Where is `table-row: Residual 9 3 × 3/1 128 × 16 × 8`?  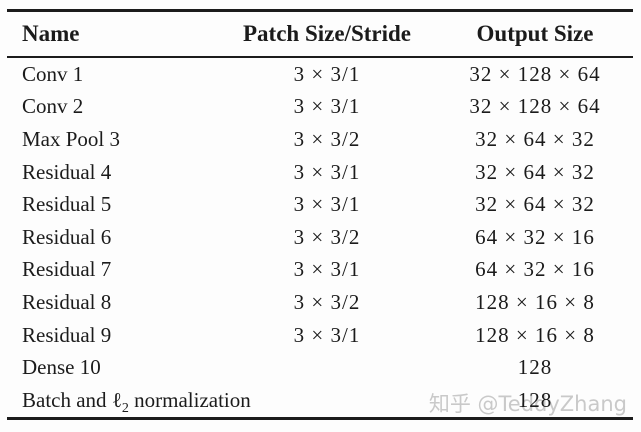 table-row: Residual 9 3 × 3/1 128 × 16 × 8 is located at coordinates (320, 335).